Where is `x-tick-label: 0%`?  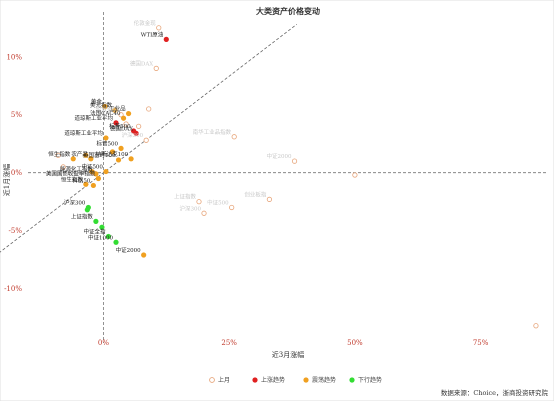
x-tick-label: 0% is located at coordinates (103, 343).